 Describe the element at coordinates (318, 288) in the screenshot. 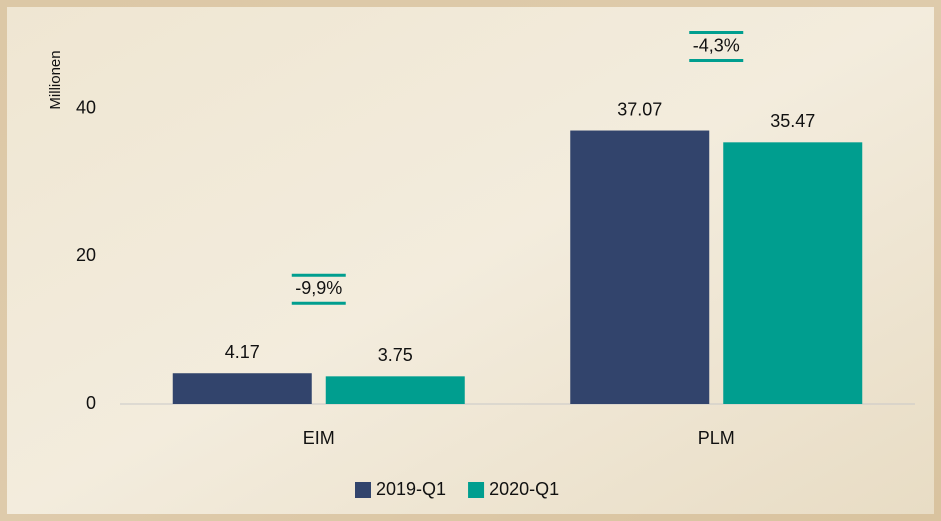

I see `annotation: -9,9%` at that location.